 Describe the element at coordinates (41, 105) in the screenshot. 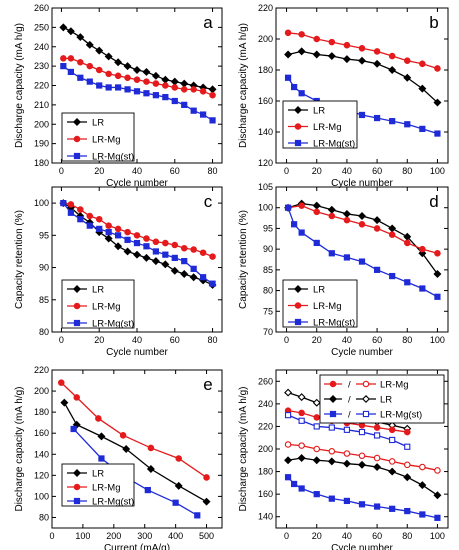

I see `y-tick-label: 210` at that location.